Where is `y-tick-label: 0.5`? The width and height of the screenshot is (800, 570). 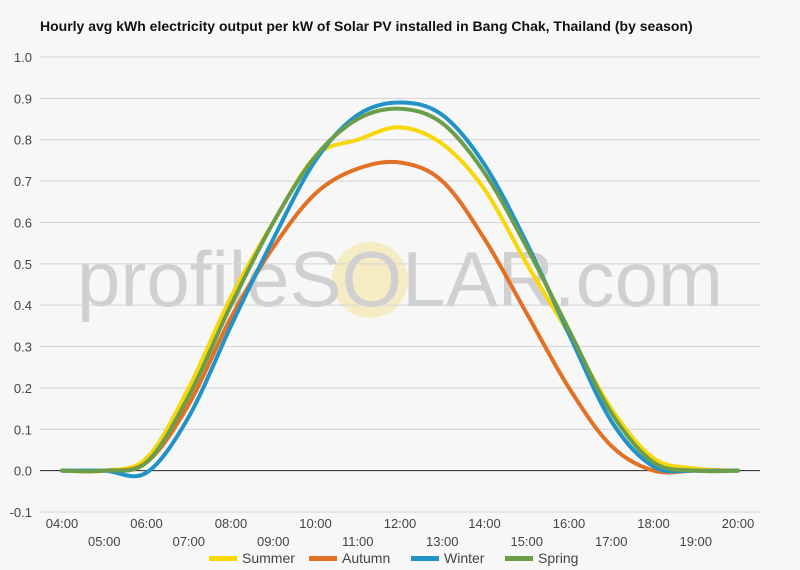 y-tick-label: 0.5 is located at coordinates (23, 264).